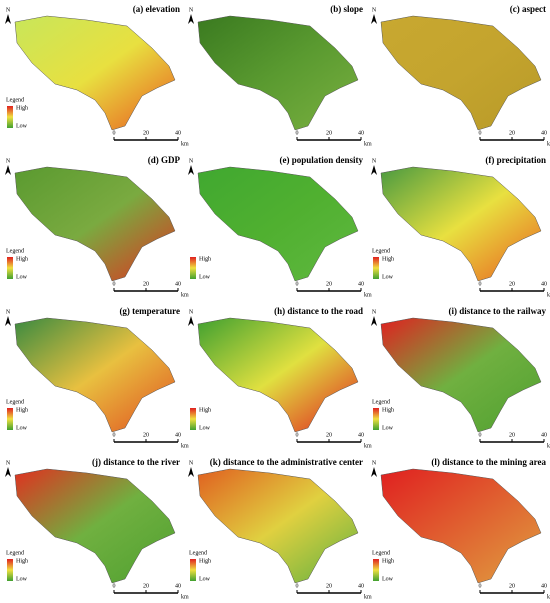 Image resolution: width=550 pixels, height=603 pixels. Describe the element at coordinates (149, 311) in the screenshot. I see `panel-title: (g) temperature` at that location.